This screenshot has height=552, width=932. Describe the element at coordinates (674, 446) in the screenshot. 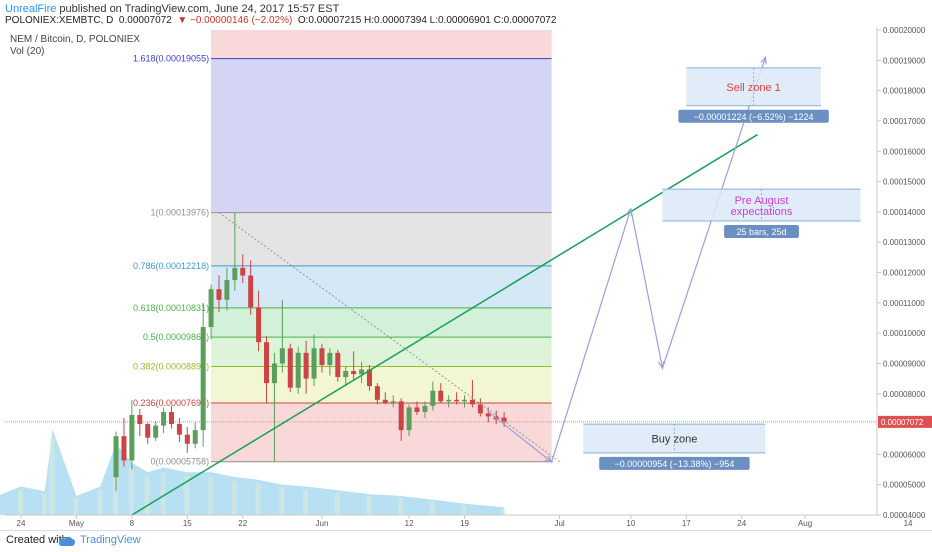

I see `buy-zone-annotation: Buy zone −0.00000954 (−13.38%) −954` at that location.